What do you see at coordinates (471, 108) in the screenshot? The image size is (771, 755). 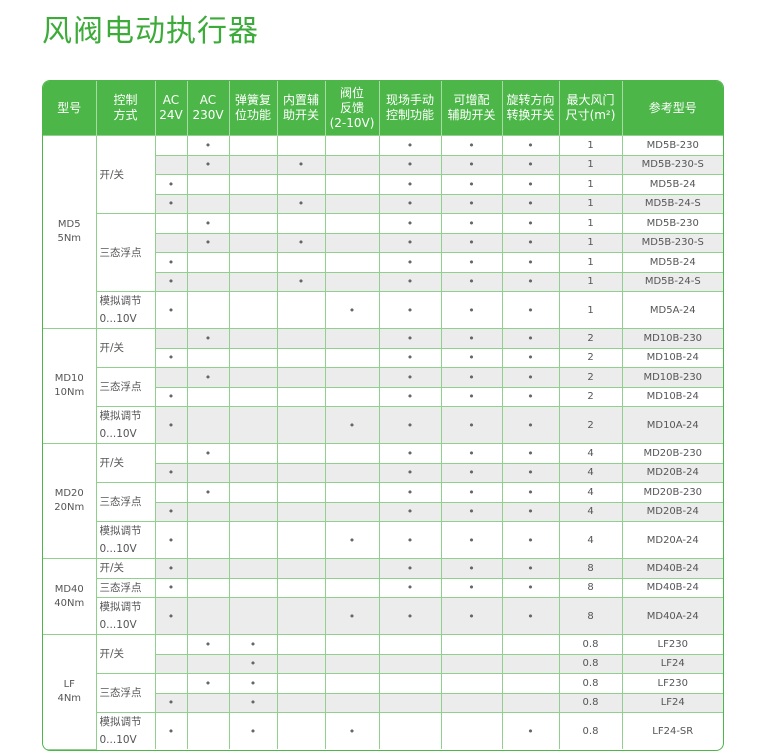 I see `column-header: 可增配 辅助开关` at bounding box center [471, 108].